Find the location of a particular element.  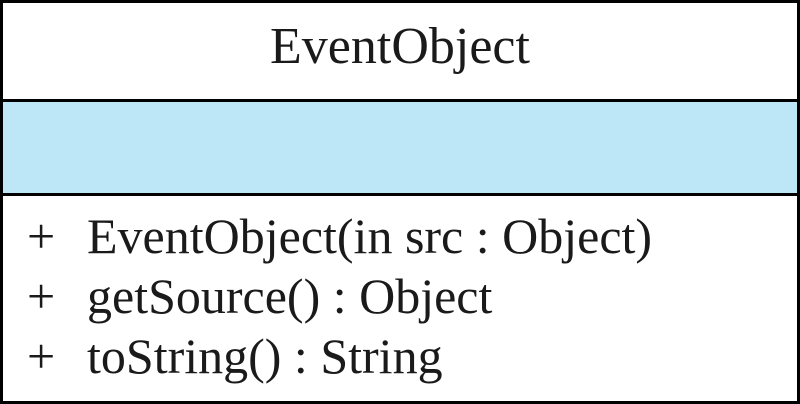

operation-signature: getSource() : Object is located at coordinates (290, 296).